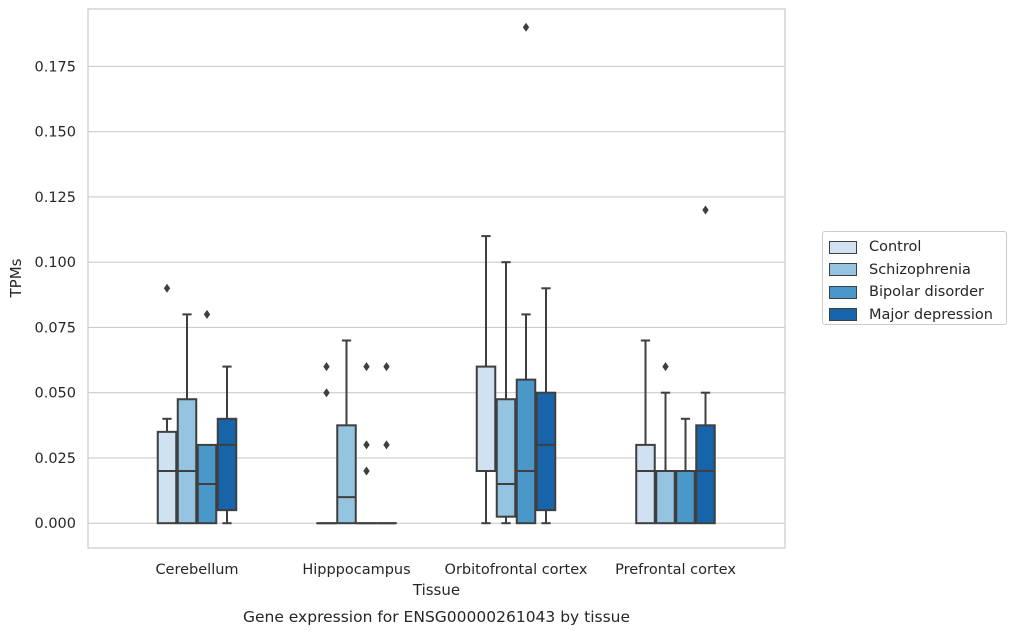 Image resolution: width=1017 pixels, height=634 pixels. What do you see at coordinates (55, 263) in the screenshot?
I see `y-tick-label: 0.100` at bounding box center [55, 263].